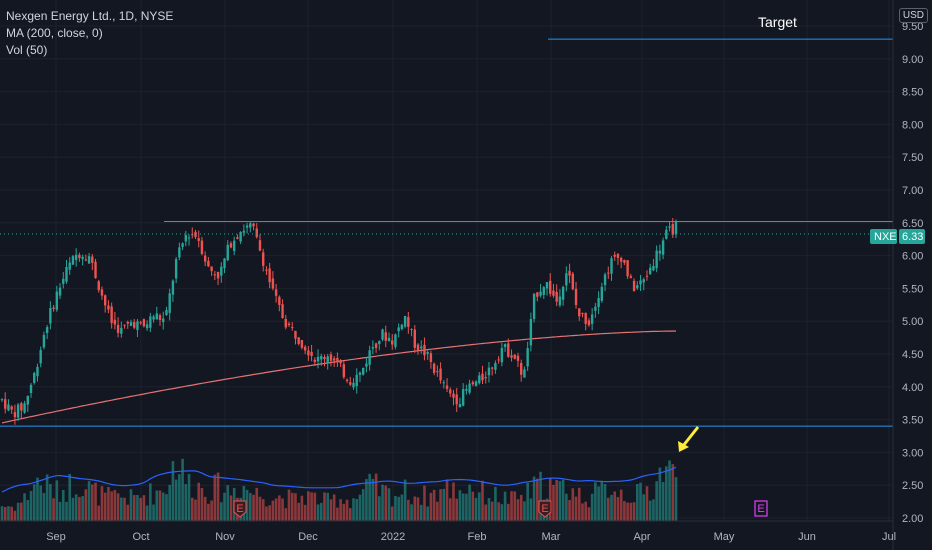 This screenshot has height=550, width=932. I want to click on legend-ma: MA (200, close, 0), so click(54, 33).